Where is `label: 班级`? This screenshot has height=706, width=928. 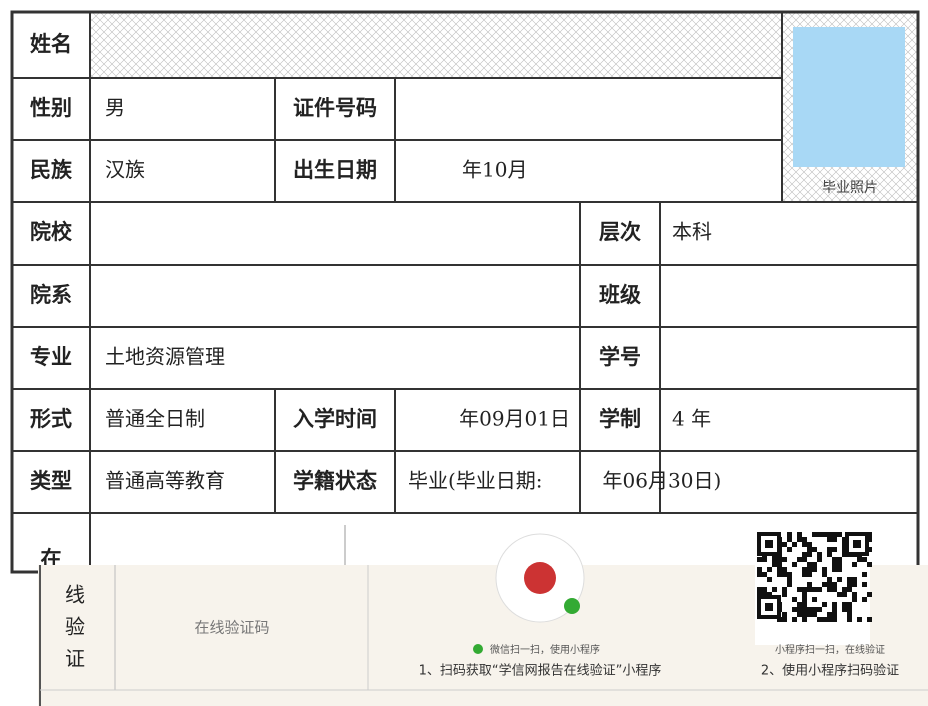 label: 班级 is located at coordinates (620, 295).